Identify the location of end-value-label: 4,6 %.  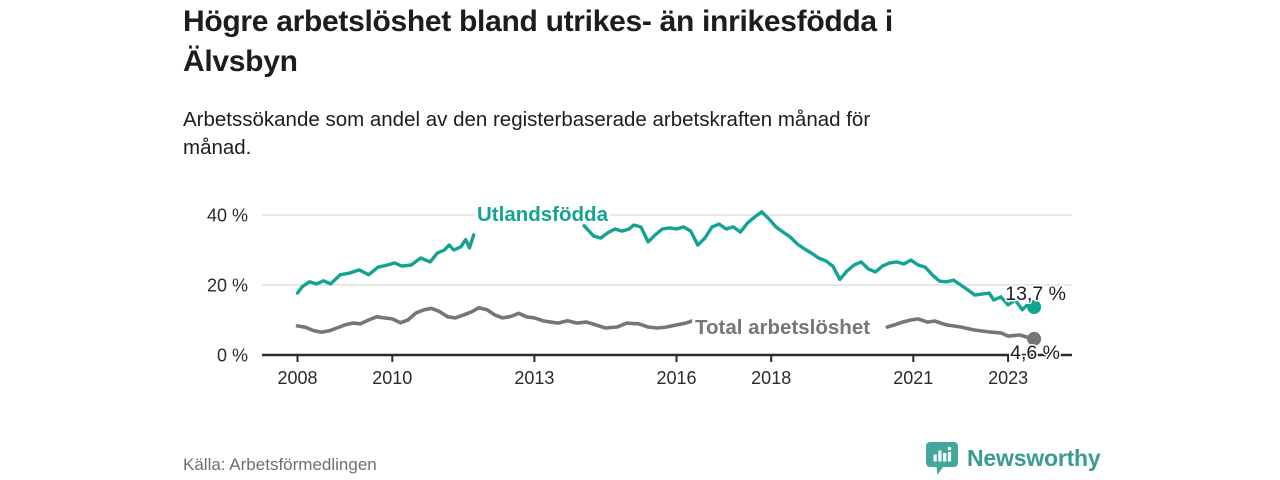
(1035, 353).